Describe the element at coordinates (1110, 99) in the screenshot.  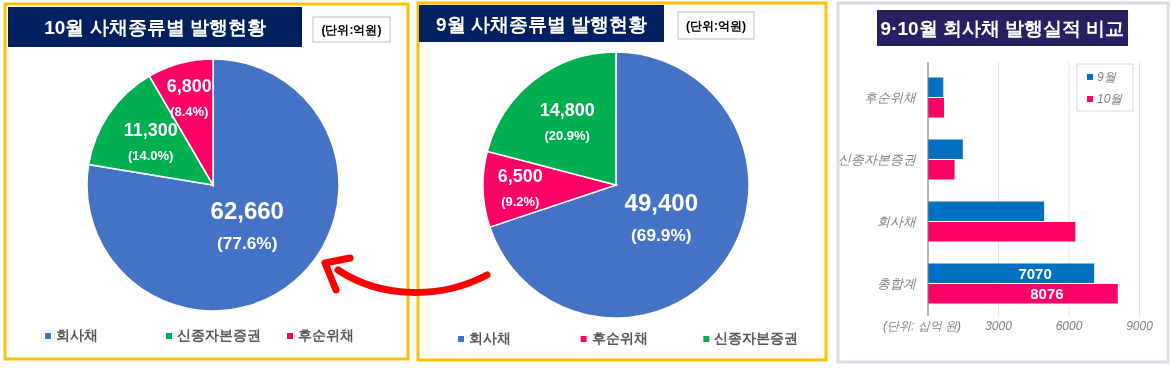
I see `legend-label: 10월` at that location.